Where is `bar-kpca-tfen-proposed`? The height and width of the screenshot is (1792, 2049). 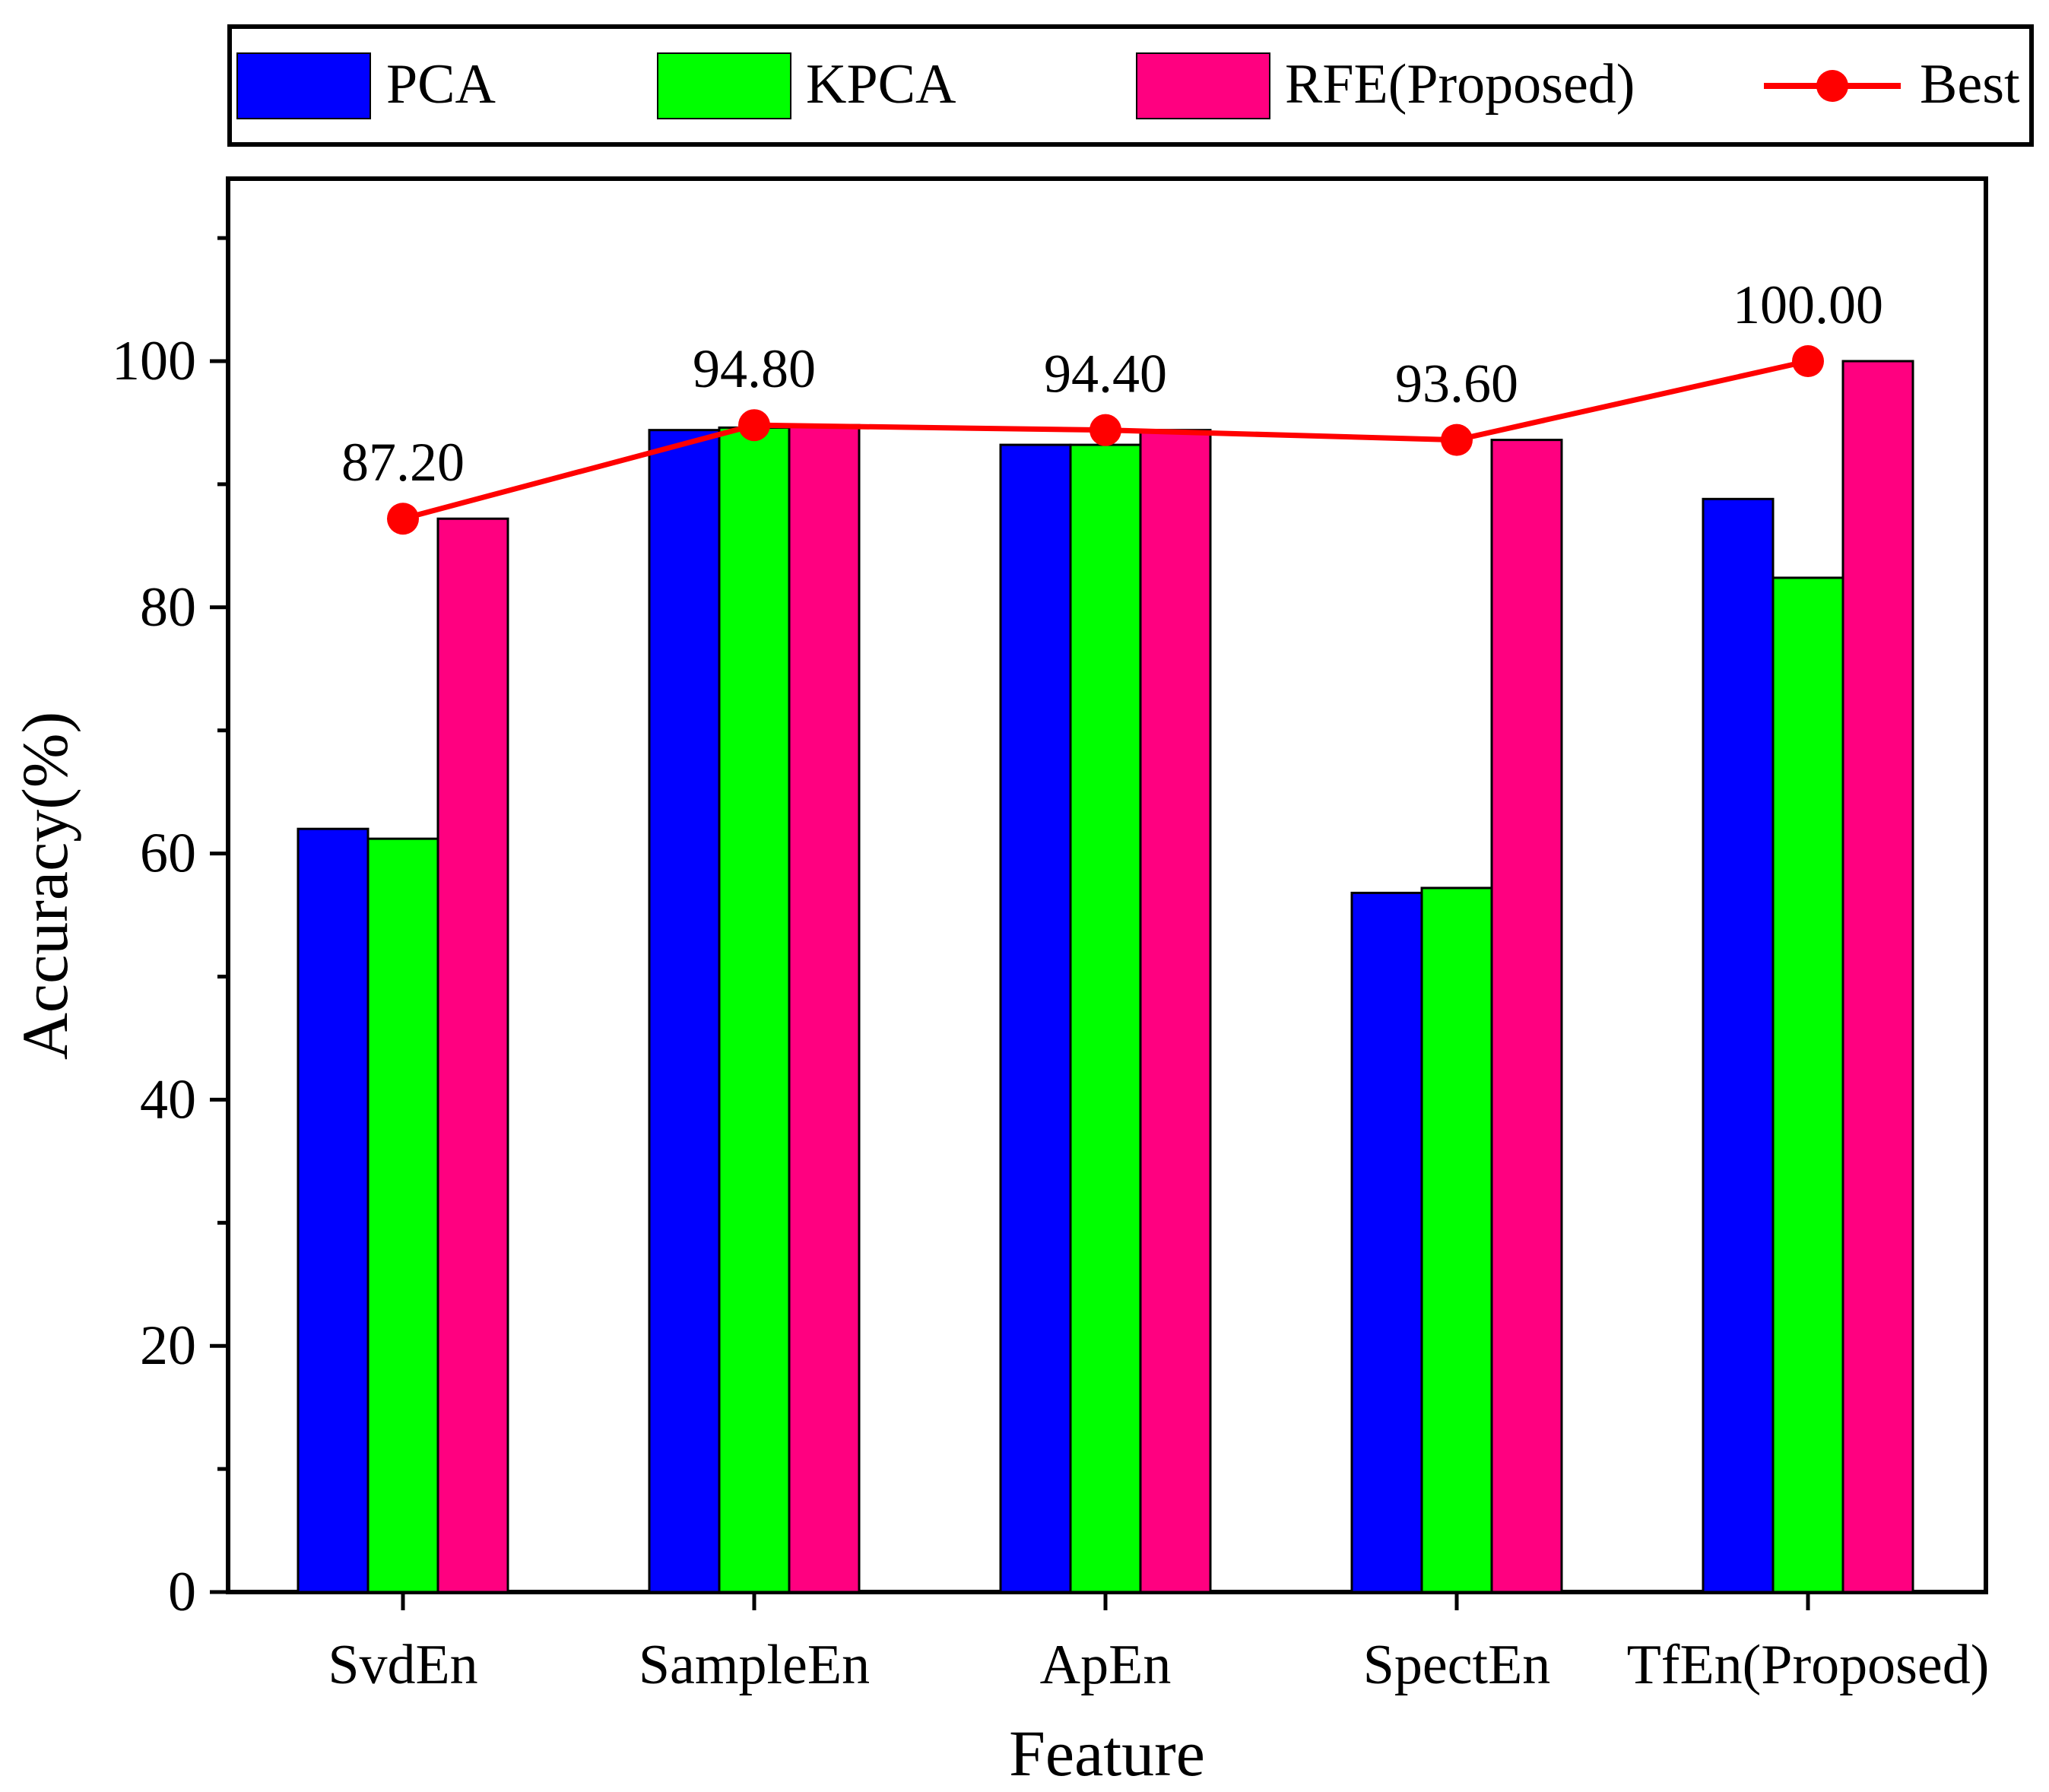
bar-kpca-tfen-proposed is located at coordinates (1807, 1085).